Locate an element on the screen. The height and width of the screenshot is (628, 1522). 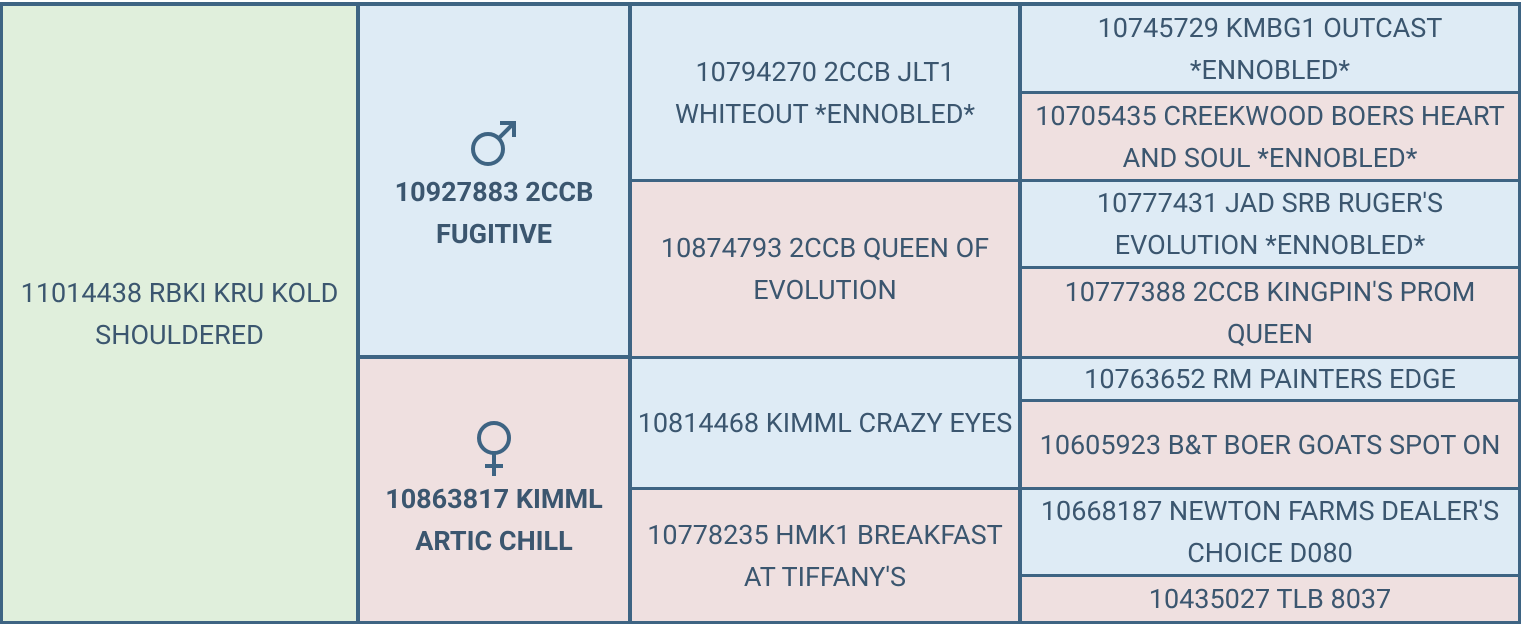
grandparent-cell: 10814468 KIMML CRAZY EYES is located at coordinates (825, 423).